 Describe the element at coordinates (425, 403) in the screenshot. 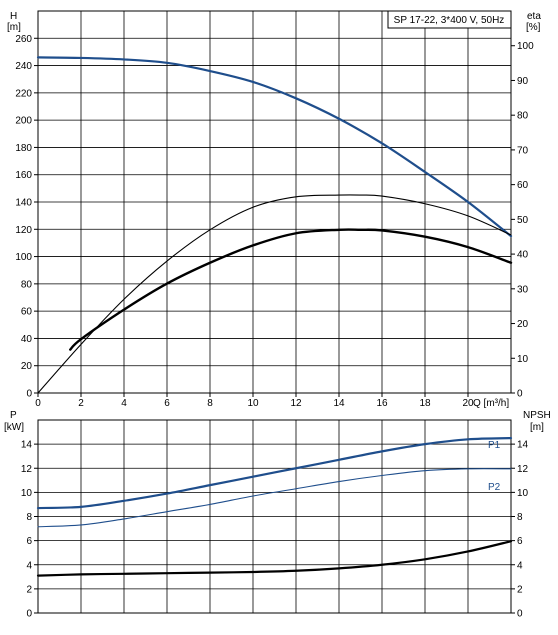

I see `x-tick-label: 18` at that location.